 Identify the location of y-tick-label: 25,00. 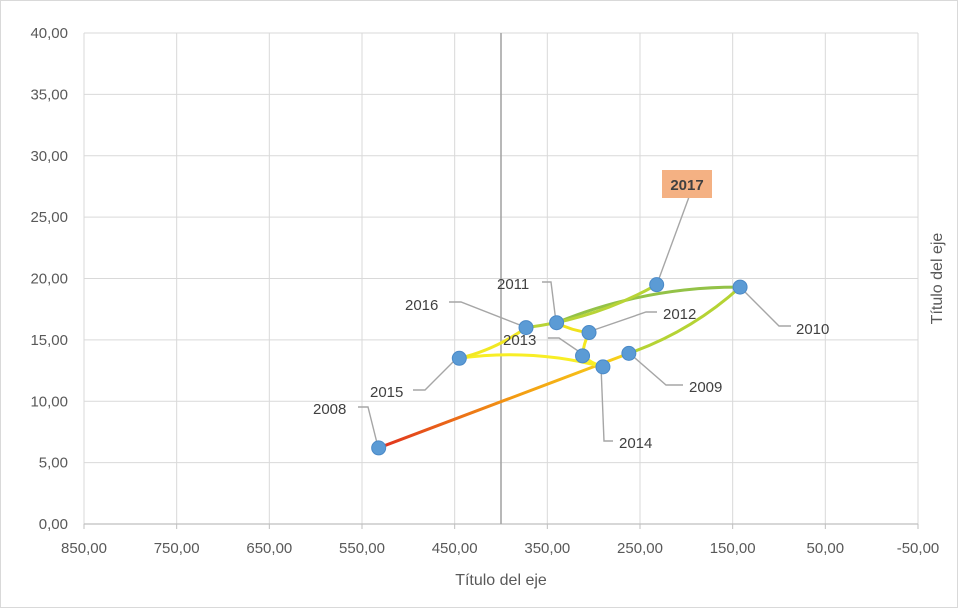
(49, 217).